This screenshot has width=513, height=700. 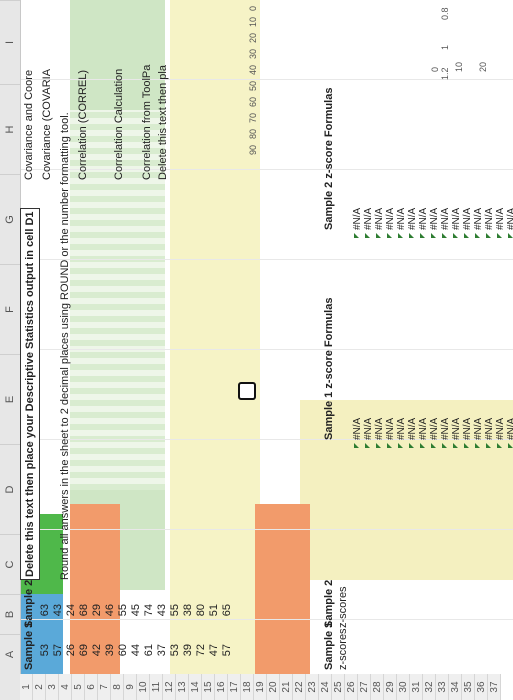 What do you see at coordinates (483, 66) in the screenshot?
I see `axis-tick-x: 20` at bounding box center [483, 66].